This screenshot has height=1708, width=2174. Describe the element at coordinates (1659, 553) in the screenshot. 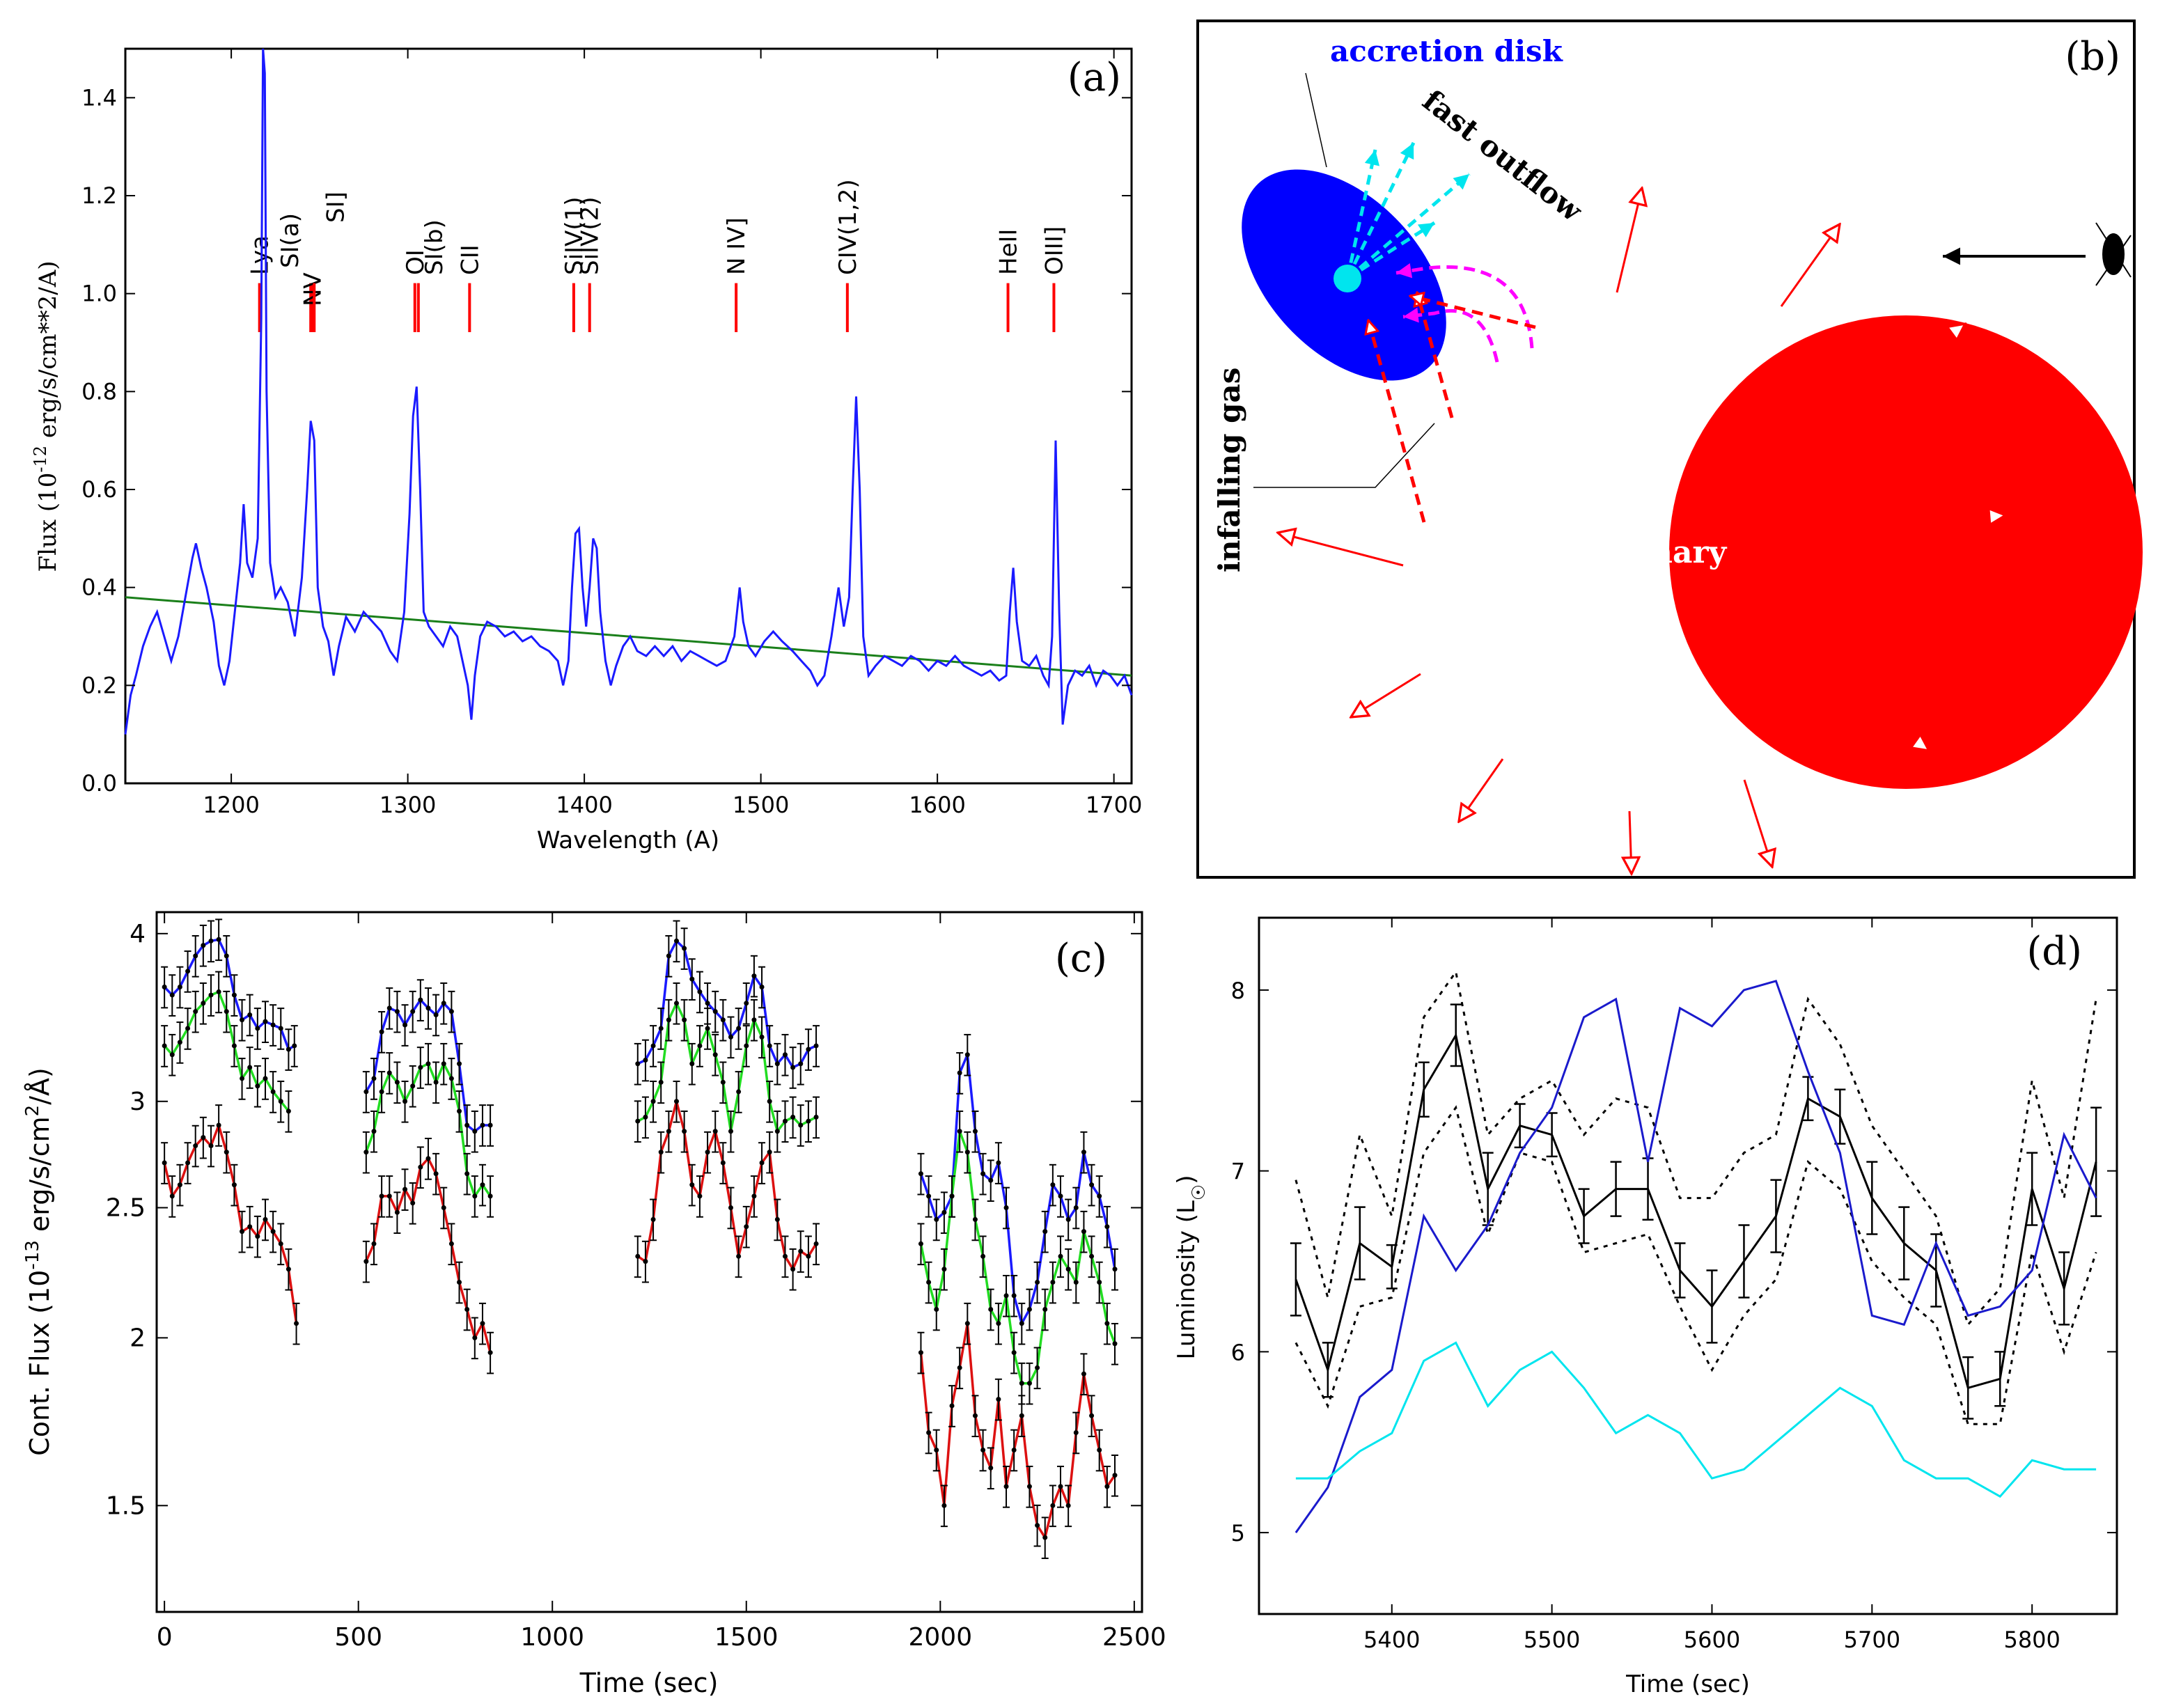

I see `primary-label: primary` at that location.